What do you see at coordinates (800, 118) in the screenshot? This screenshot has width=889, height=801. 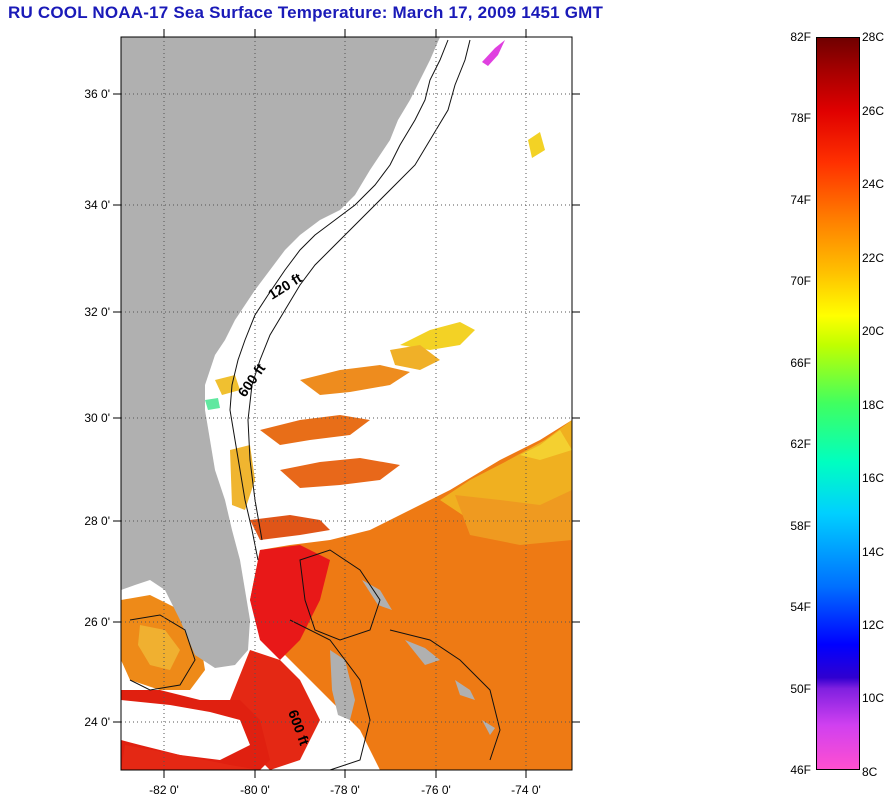 I see `colorbar-f-label: 78F` at bounding box center [800, 118].